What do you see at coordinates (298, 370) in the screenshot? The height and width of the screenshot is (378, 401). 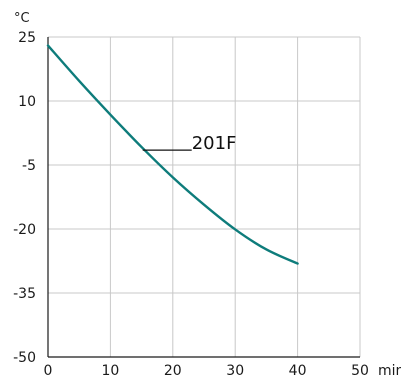 I see `x-tick-label: 40` at bounding box center [298, 370].